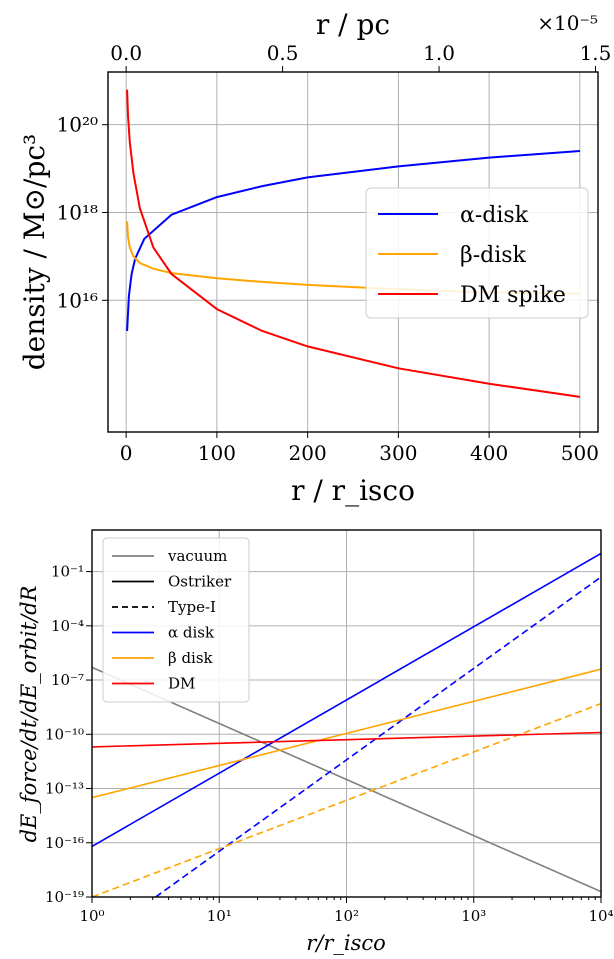 The height and width of the screenshot is (959, 614). What do you see at coordinates (64, 789) in the screenshot?
I see `y-tick-label: 10⁻¹³` at bounding box center [64, 789].